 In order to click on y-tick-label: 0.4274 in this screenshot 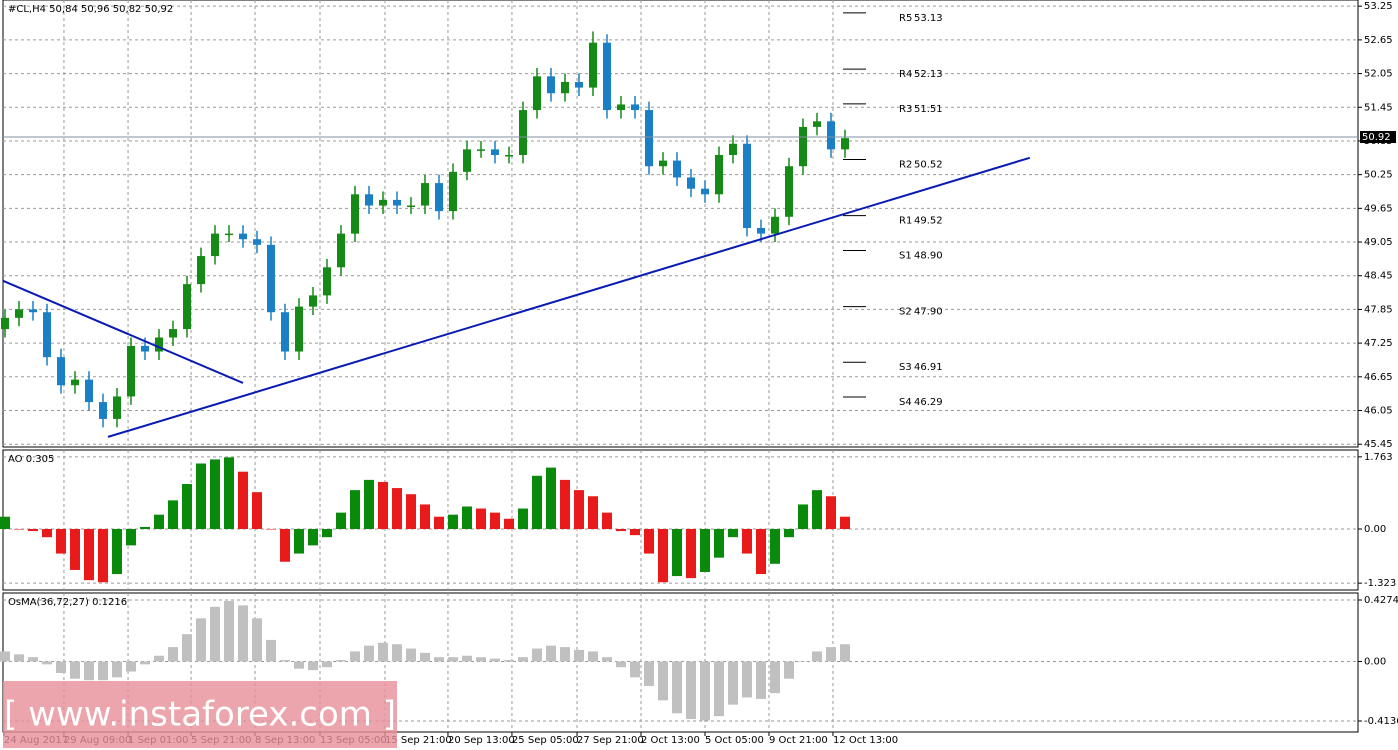, I will do `click(1381, 600)`.